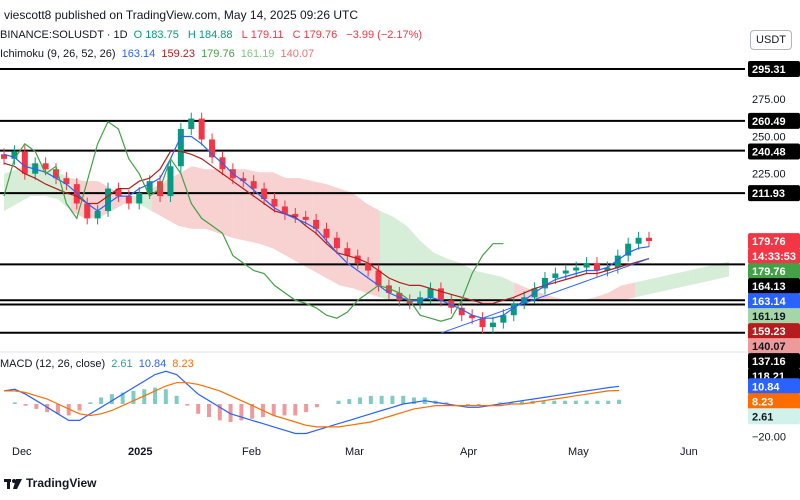 The width and height of the screenshot is (800, 500). Describe the element at coordinates (766, 387) in the screenshot. I see `macd-label-text: 10.84` at that location.